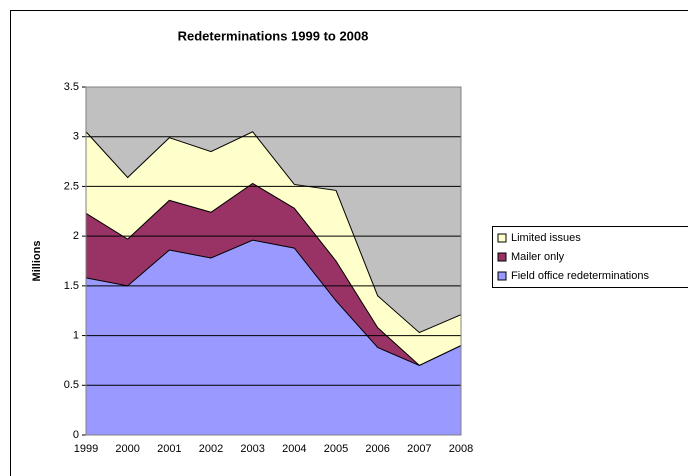 The image size is (688, 476). Describe the element at coordinates (294, 449) in the screenshot. I see `x-tick-label: 2004` at that location.